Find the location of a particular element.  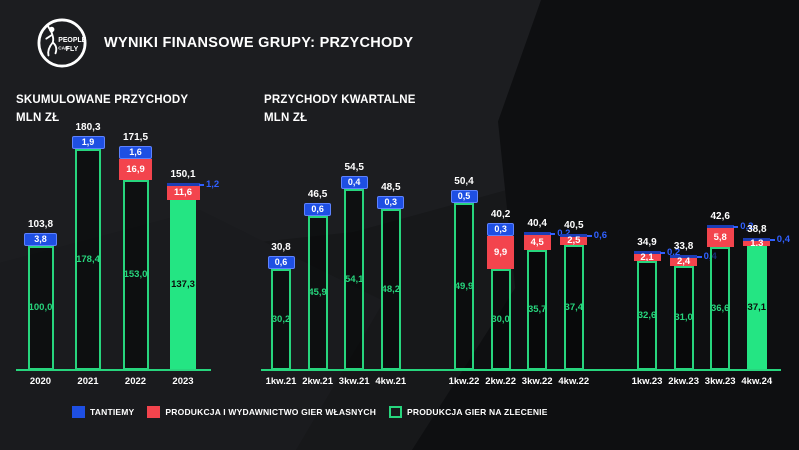

right-chart-unit-label: MLN ZŁ is located at coordinates (286, 117).